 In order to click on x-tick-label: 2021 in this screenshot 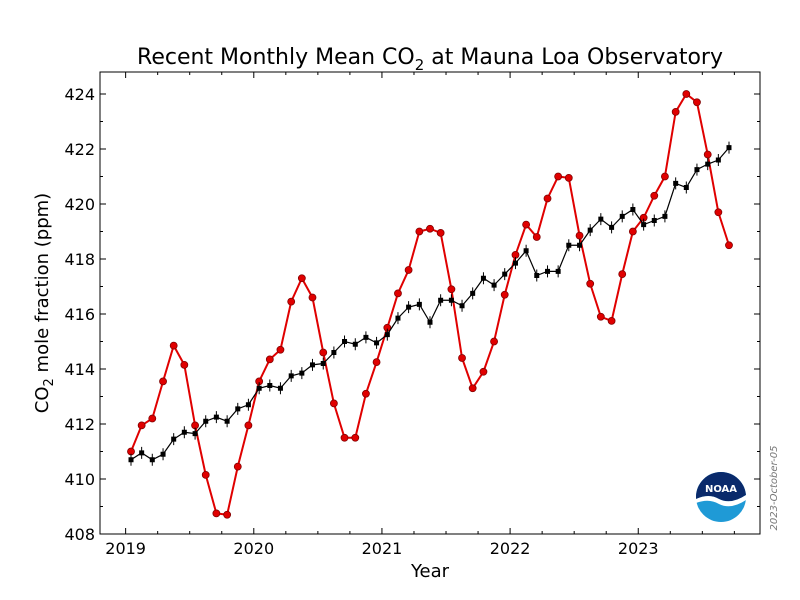, I will do `click(382, 548)`.